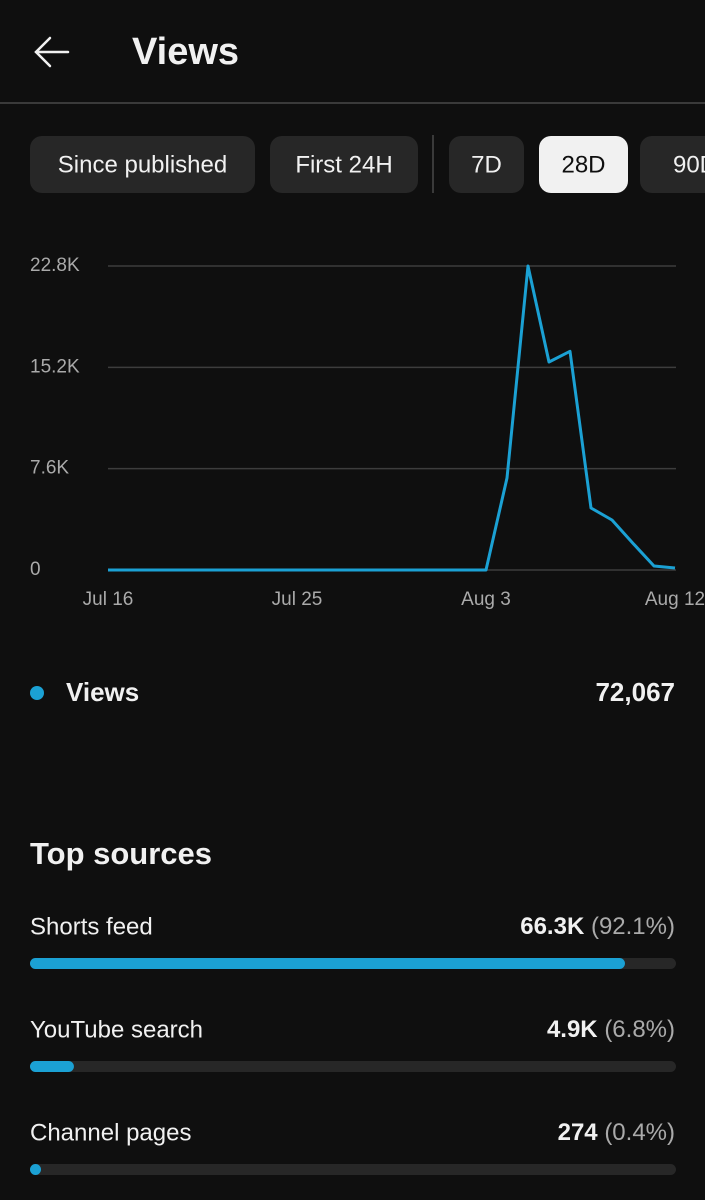 The height and width of the screenshot is (1200, 705). I want to click on tab: 28D, so click(583, 164).